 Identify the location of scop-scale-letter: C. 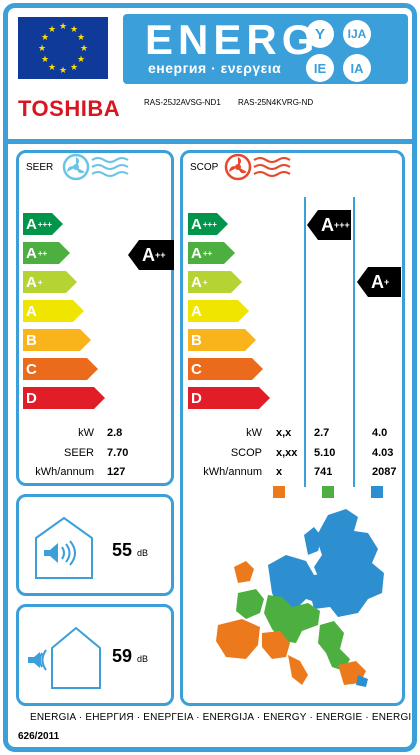
(196, 369).